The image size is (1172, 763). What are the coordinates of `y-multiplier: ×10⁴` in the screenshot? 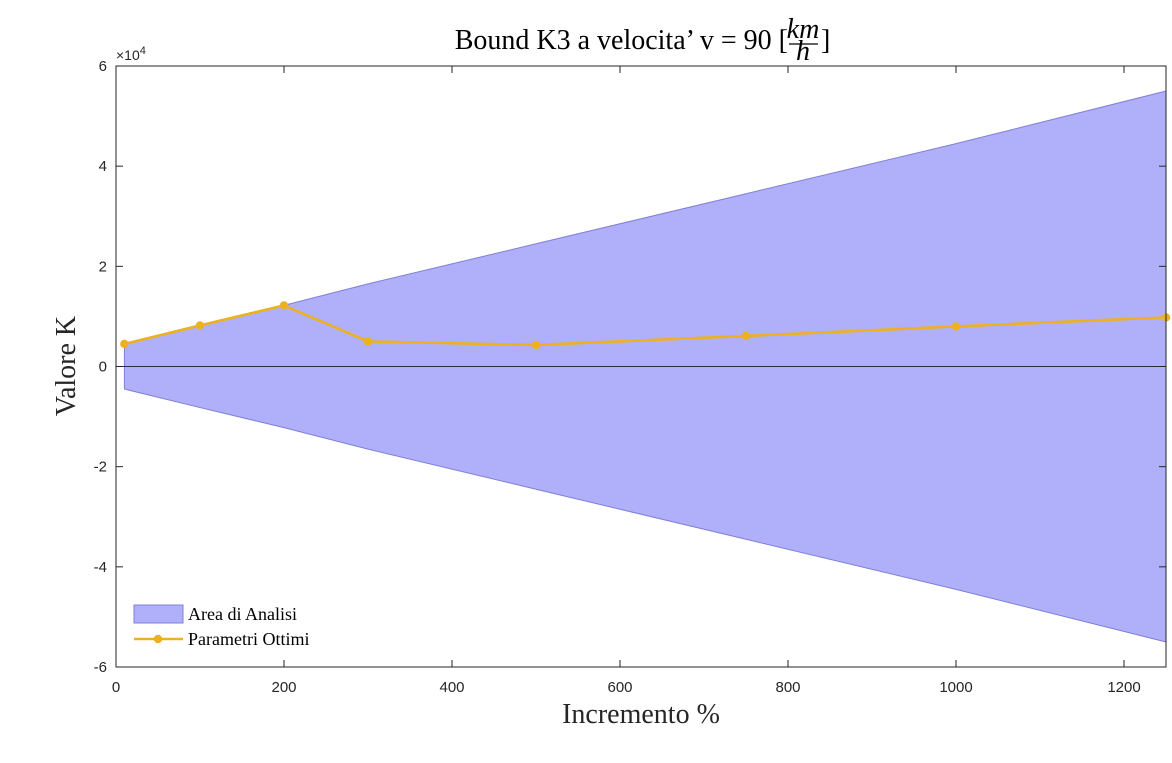 It's located at (131, 54).